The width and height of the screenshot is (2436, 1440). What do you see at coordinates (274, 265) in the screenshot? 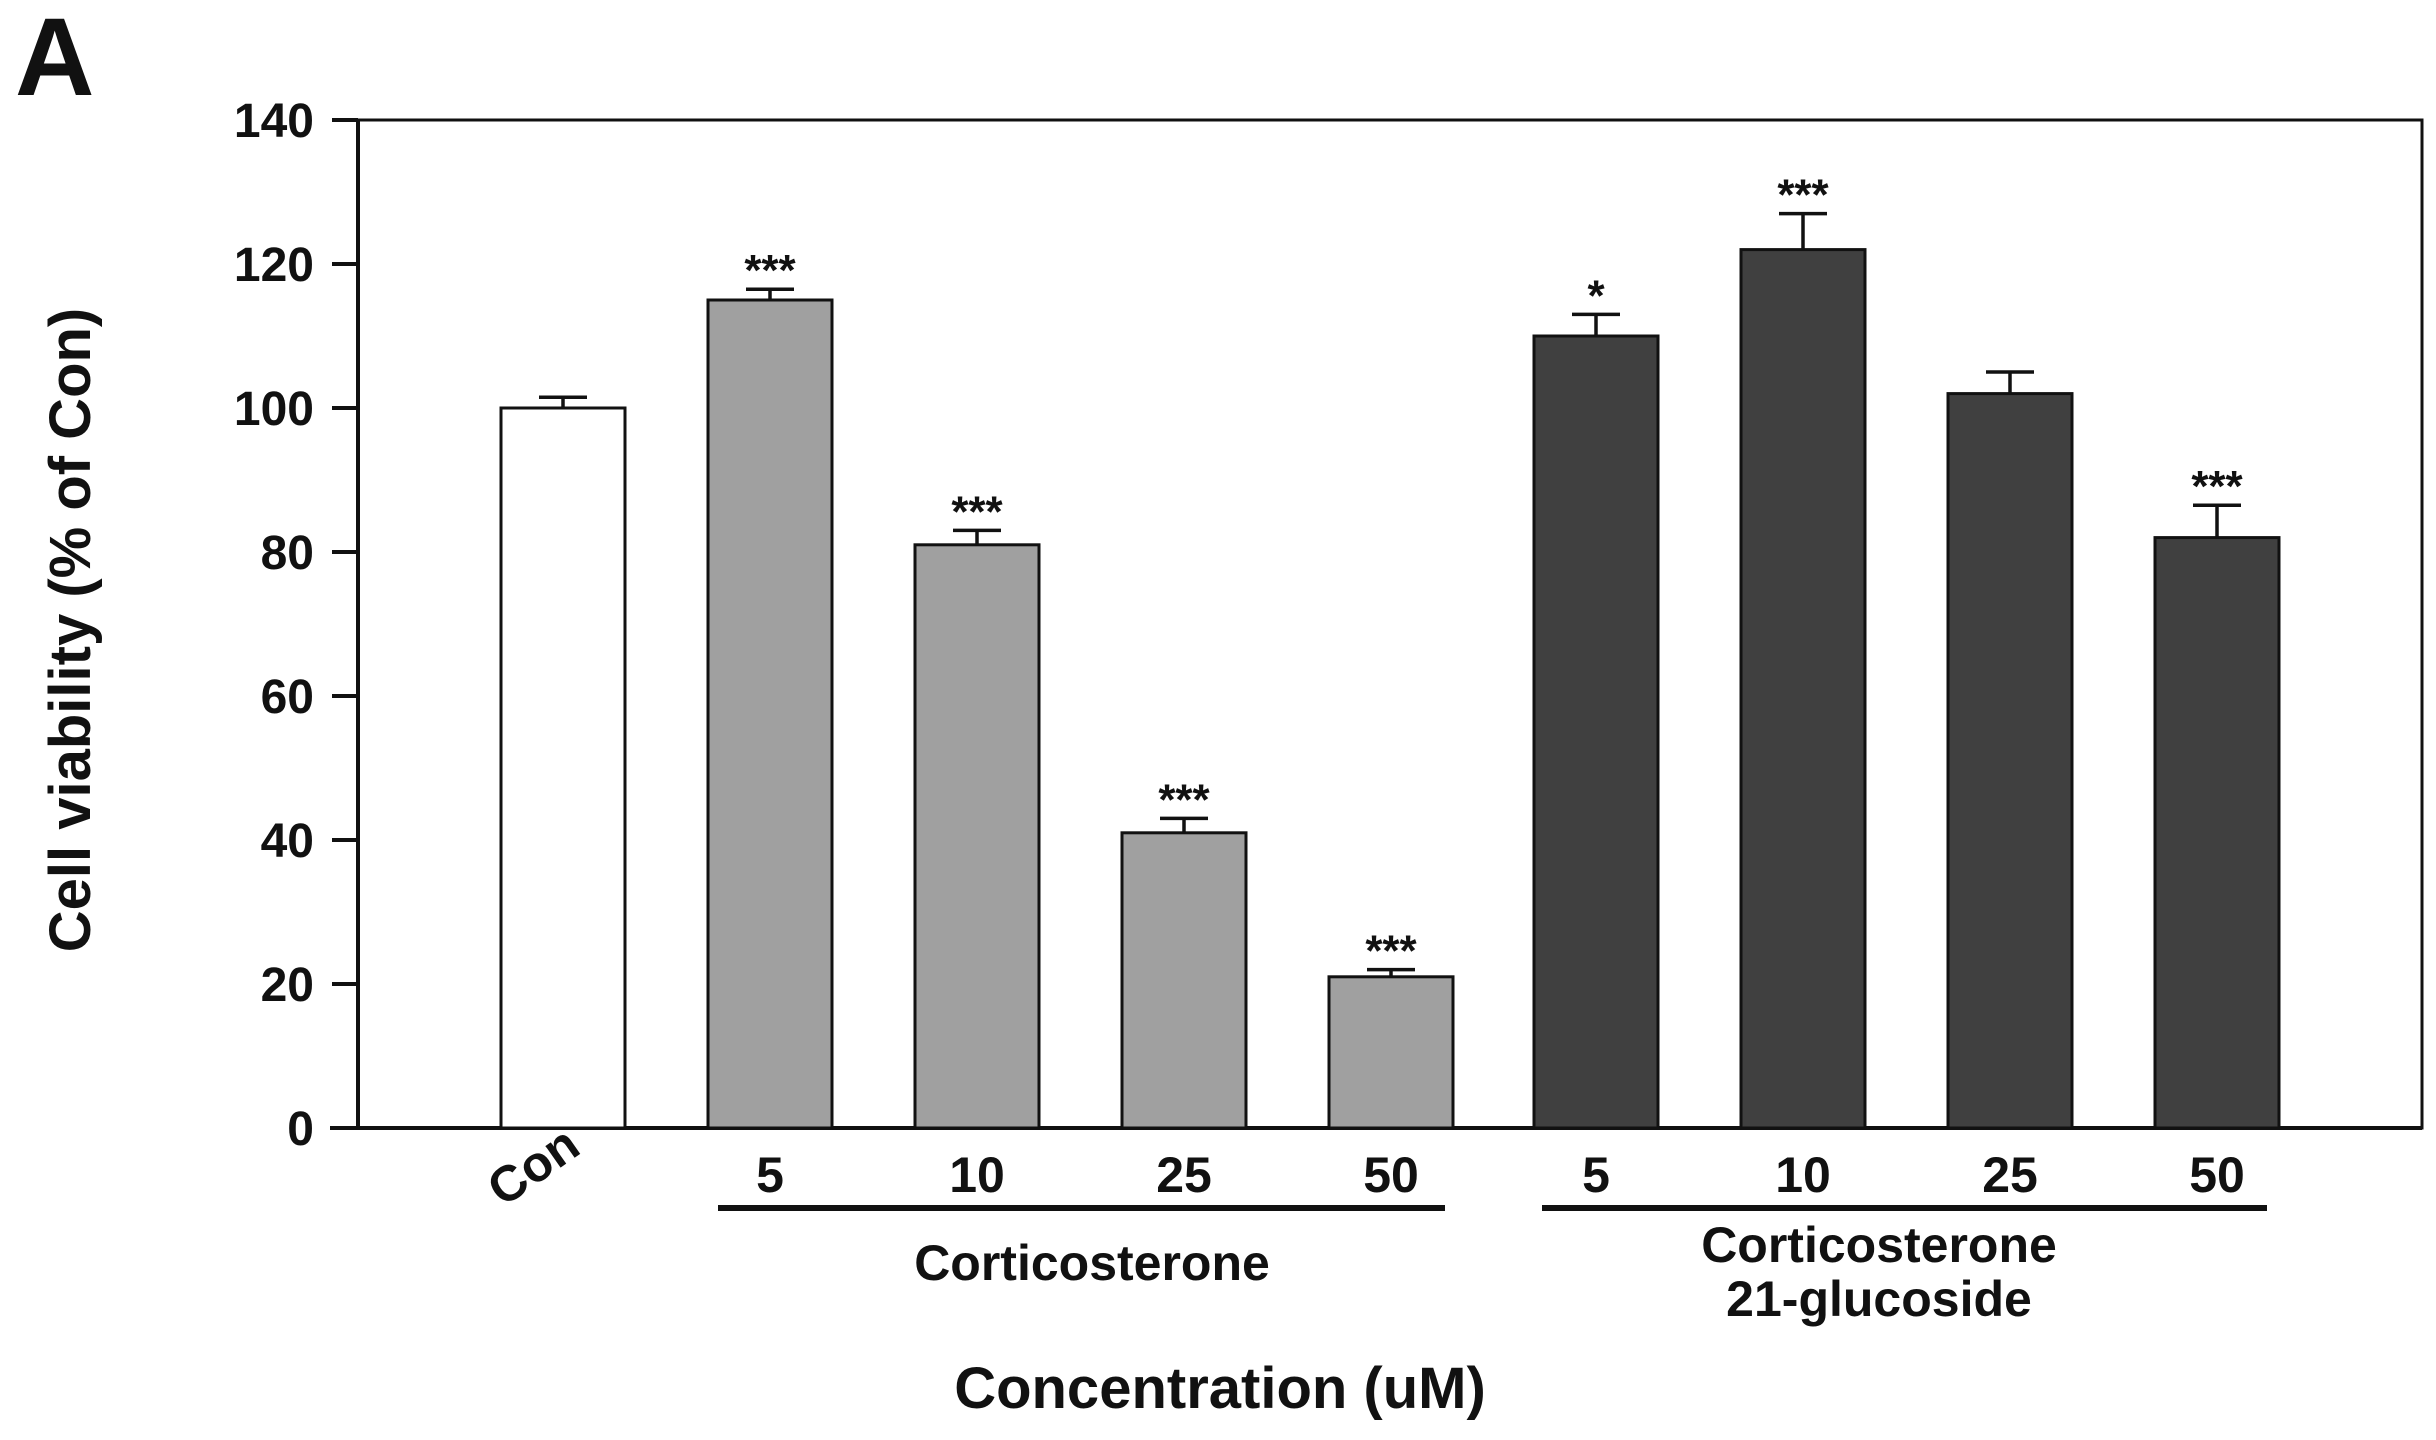
I see `y-tick-label: 120` at bounding box center [274, 265].